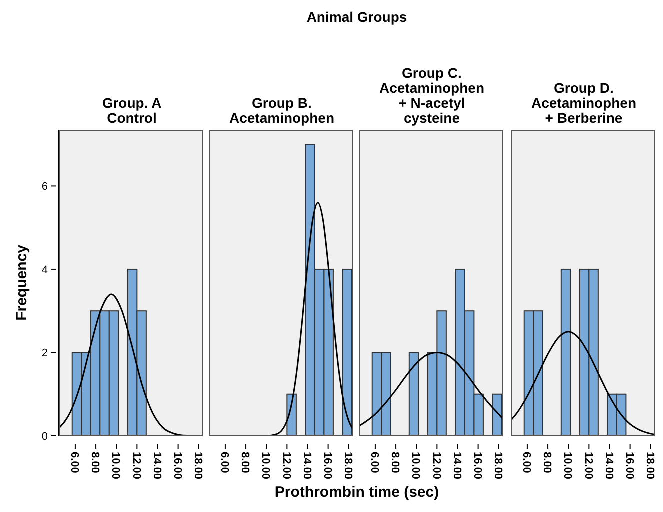  What do you see at coordinates (584, 103) in the screenshot?
I see `chart-title: Group D. Acetaminophen + Berberine` at bounding box center [584, 103].